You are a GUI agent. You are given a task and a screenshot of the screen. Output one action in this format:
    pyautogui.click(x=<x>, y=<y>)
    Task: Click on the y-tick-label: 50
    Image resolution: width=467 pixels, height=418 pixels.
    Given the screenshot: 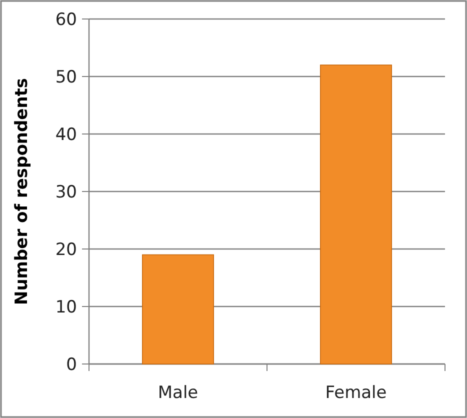 What is the action you would take?
    pyautogui.click(x=66, y=77)
    